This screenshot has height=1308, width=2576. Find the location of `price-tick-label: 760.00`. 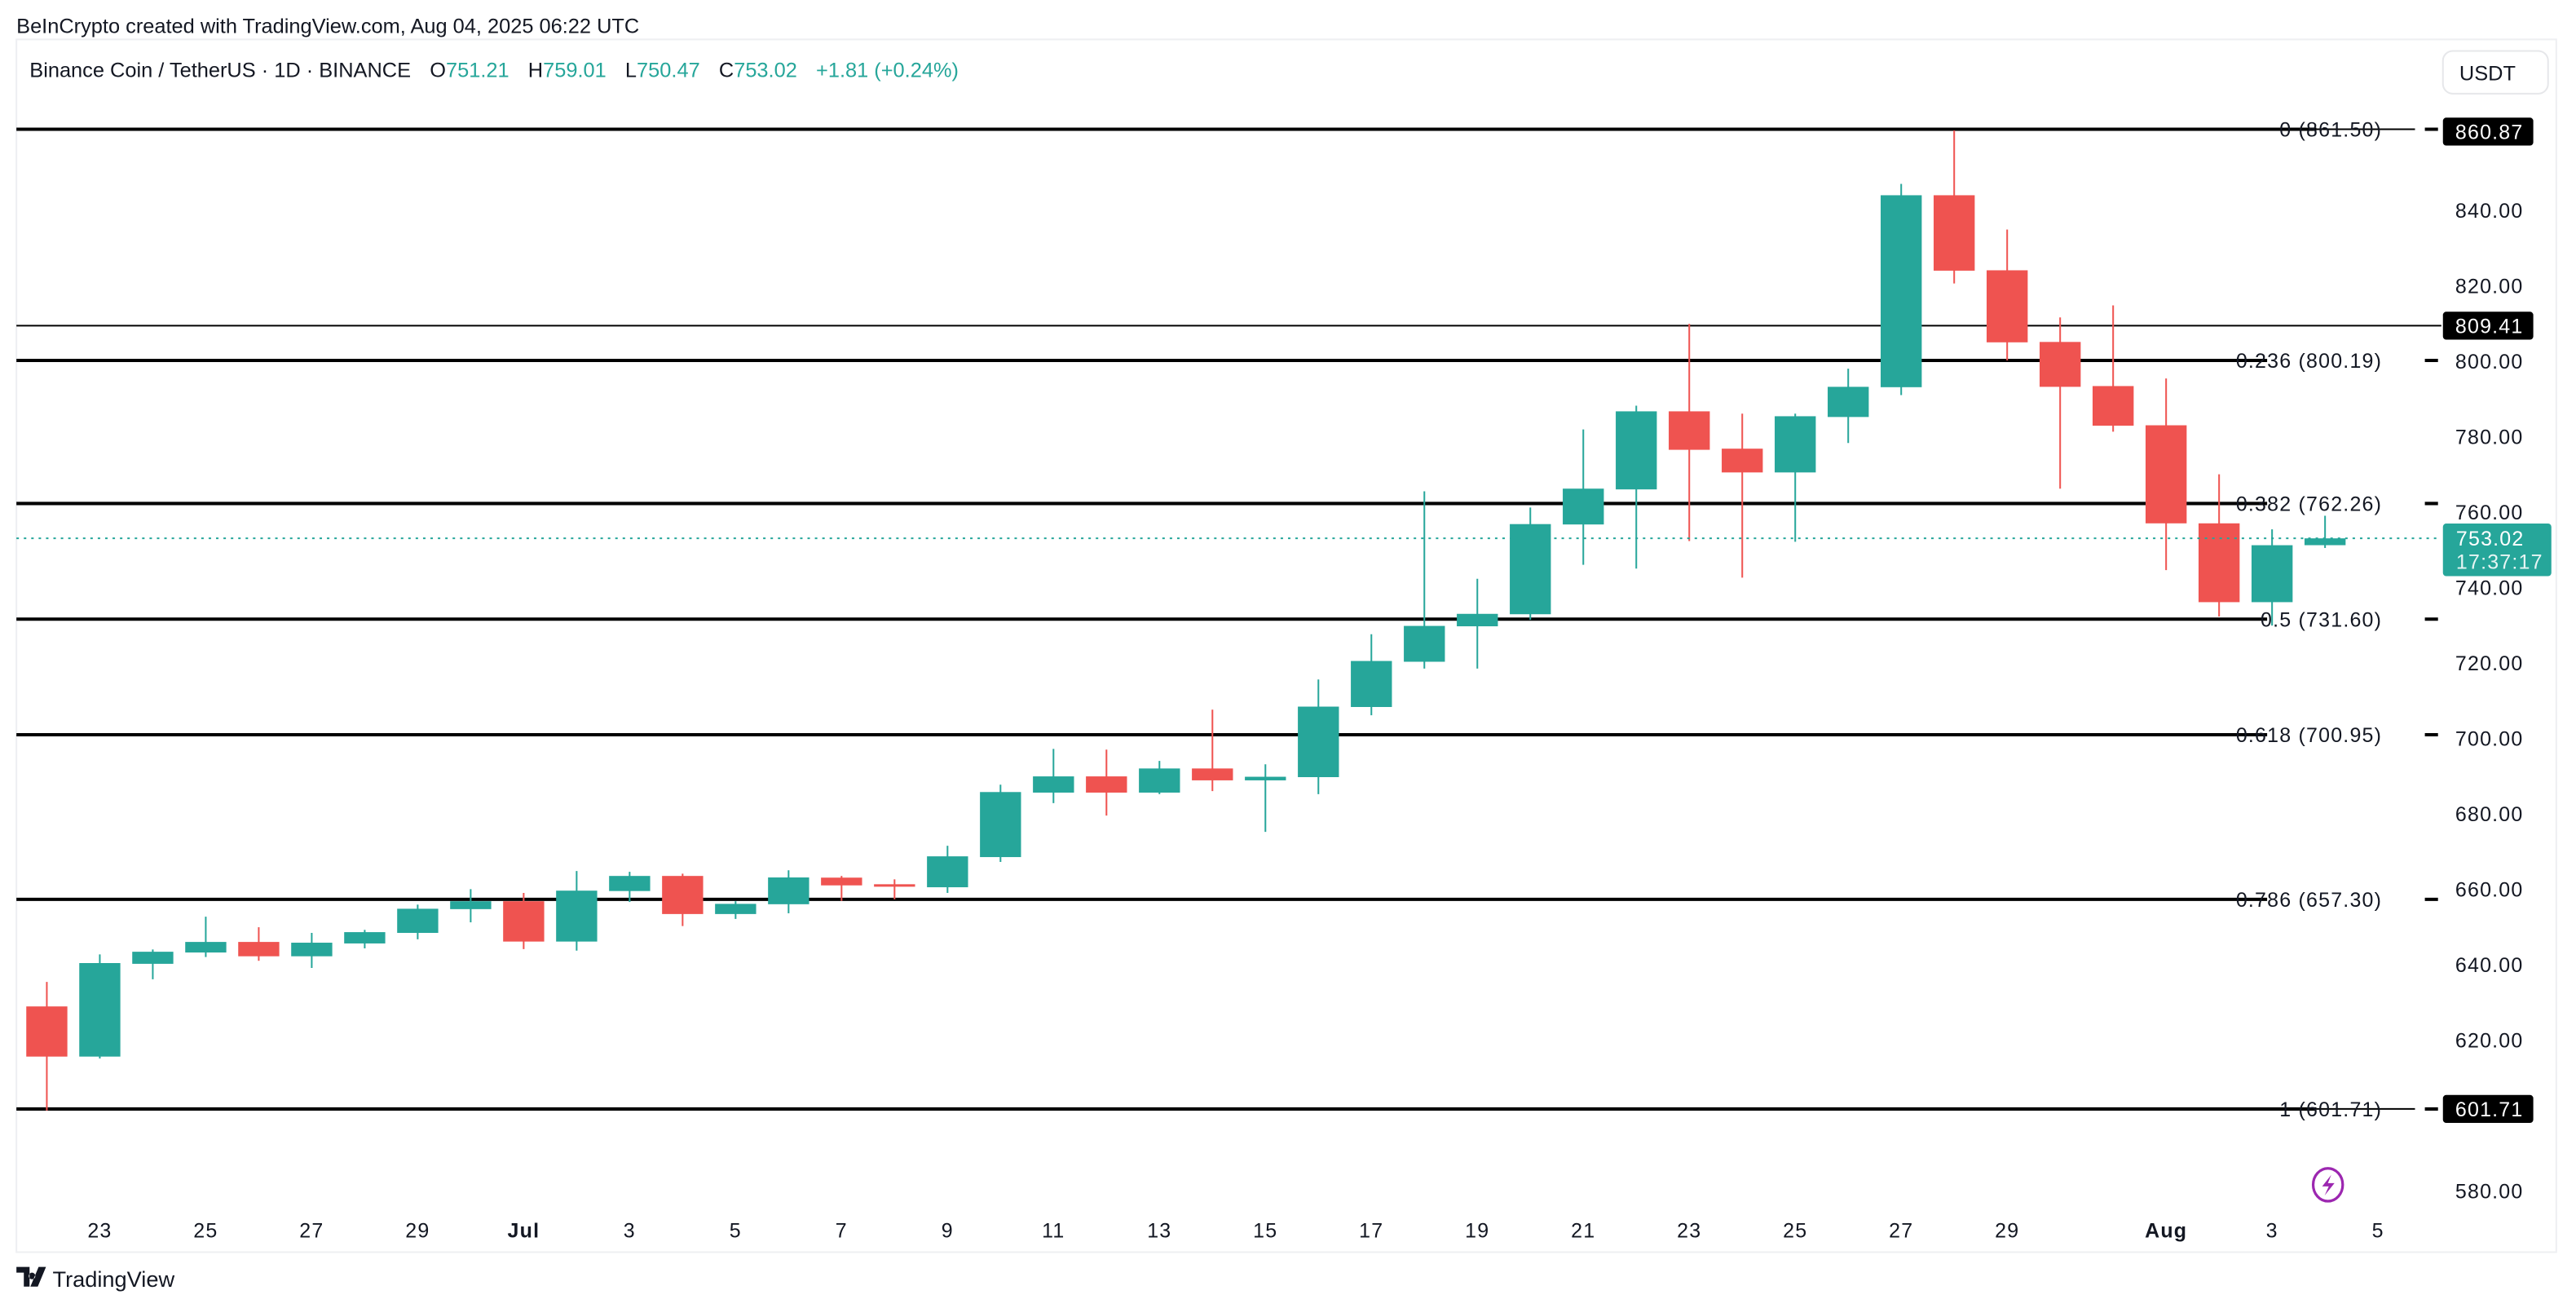

price-tick-label: 760.00 is located at coordinates (2489, 513).